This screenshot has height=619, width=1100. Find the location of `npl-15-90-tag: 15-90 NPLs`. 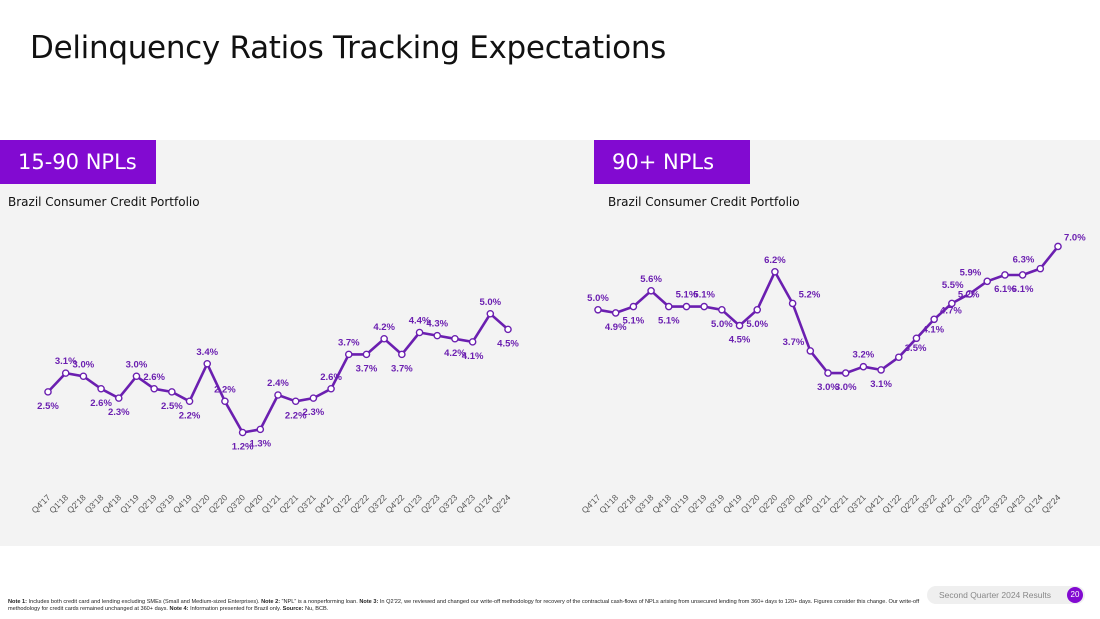

npl-15-90-tag: 15-90 NPLs is located at coordinates (78, 162).